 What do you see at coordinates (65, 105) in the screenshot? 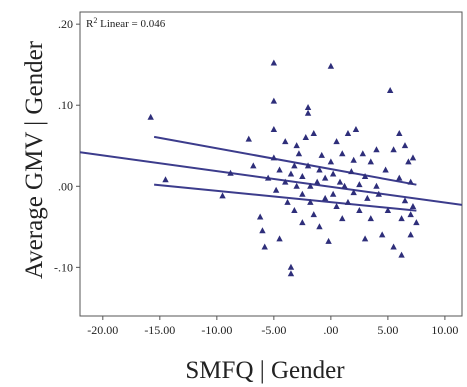
I see `y-tick-label: .10` at bounding box center [65, 105].